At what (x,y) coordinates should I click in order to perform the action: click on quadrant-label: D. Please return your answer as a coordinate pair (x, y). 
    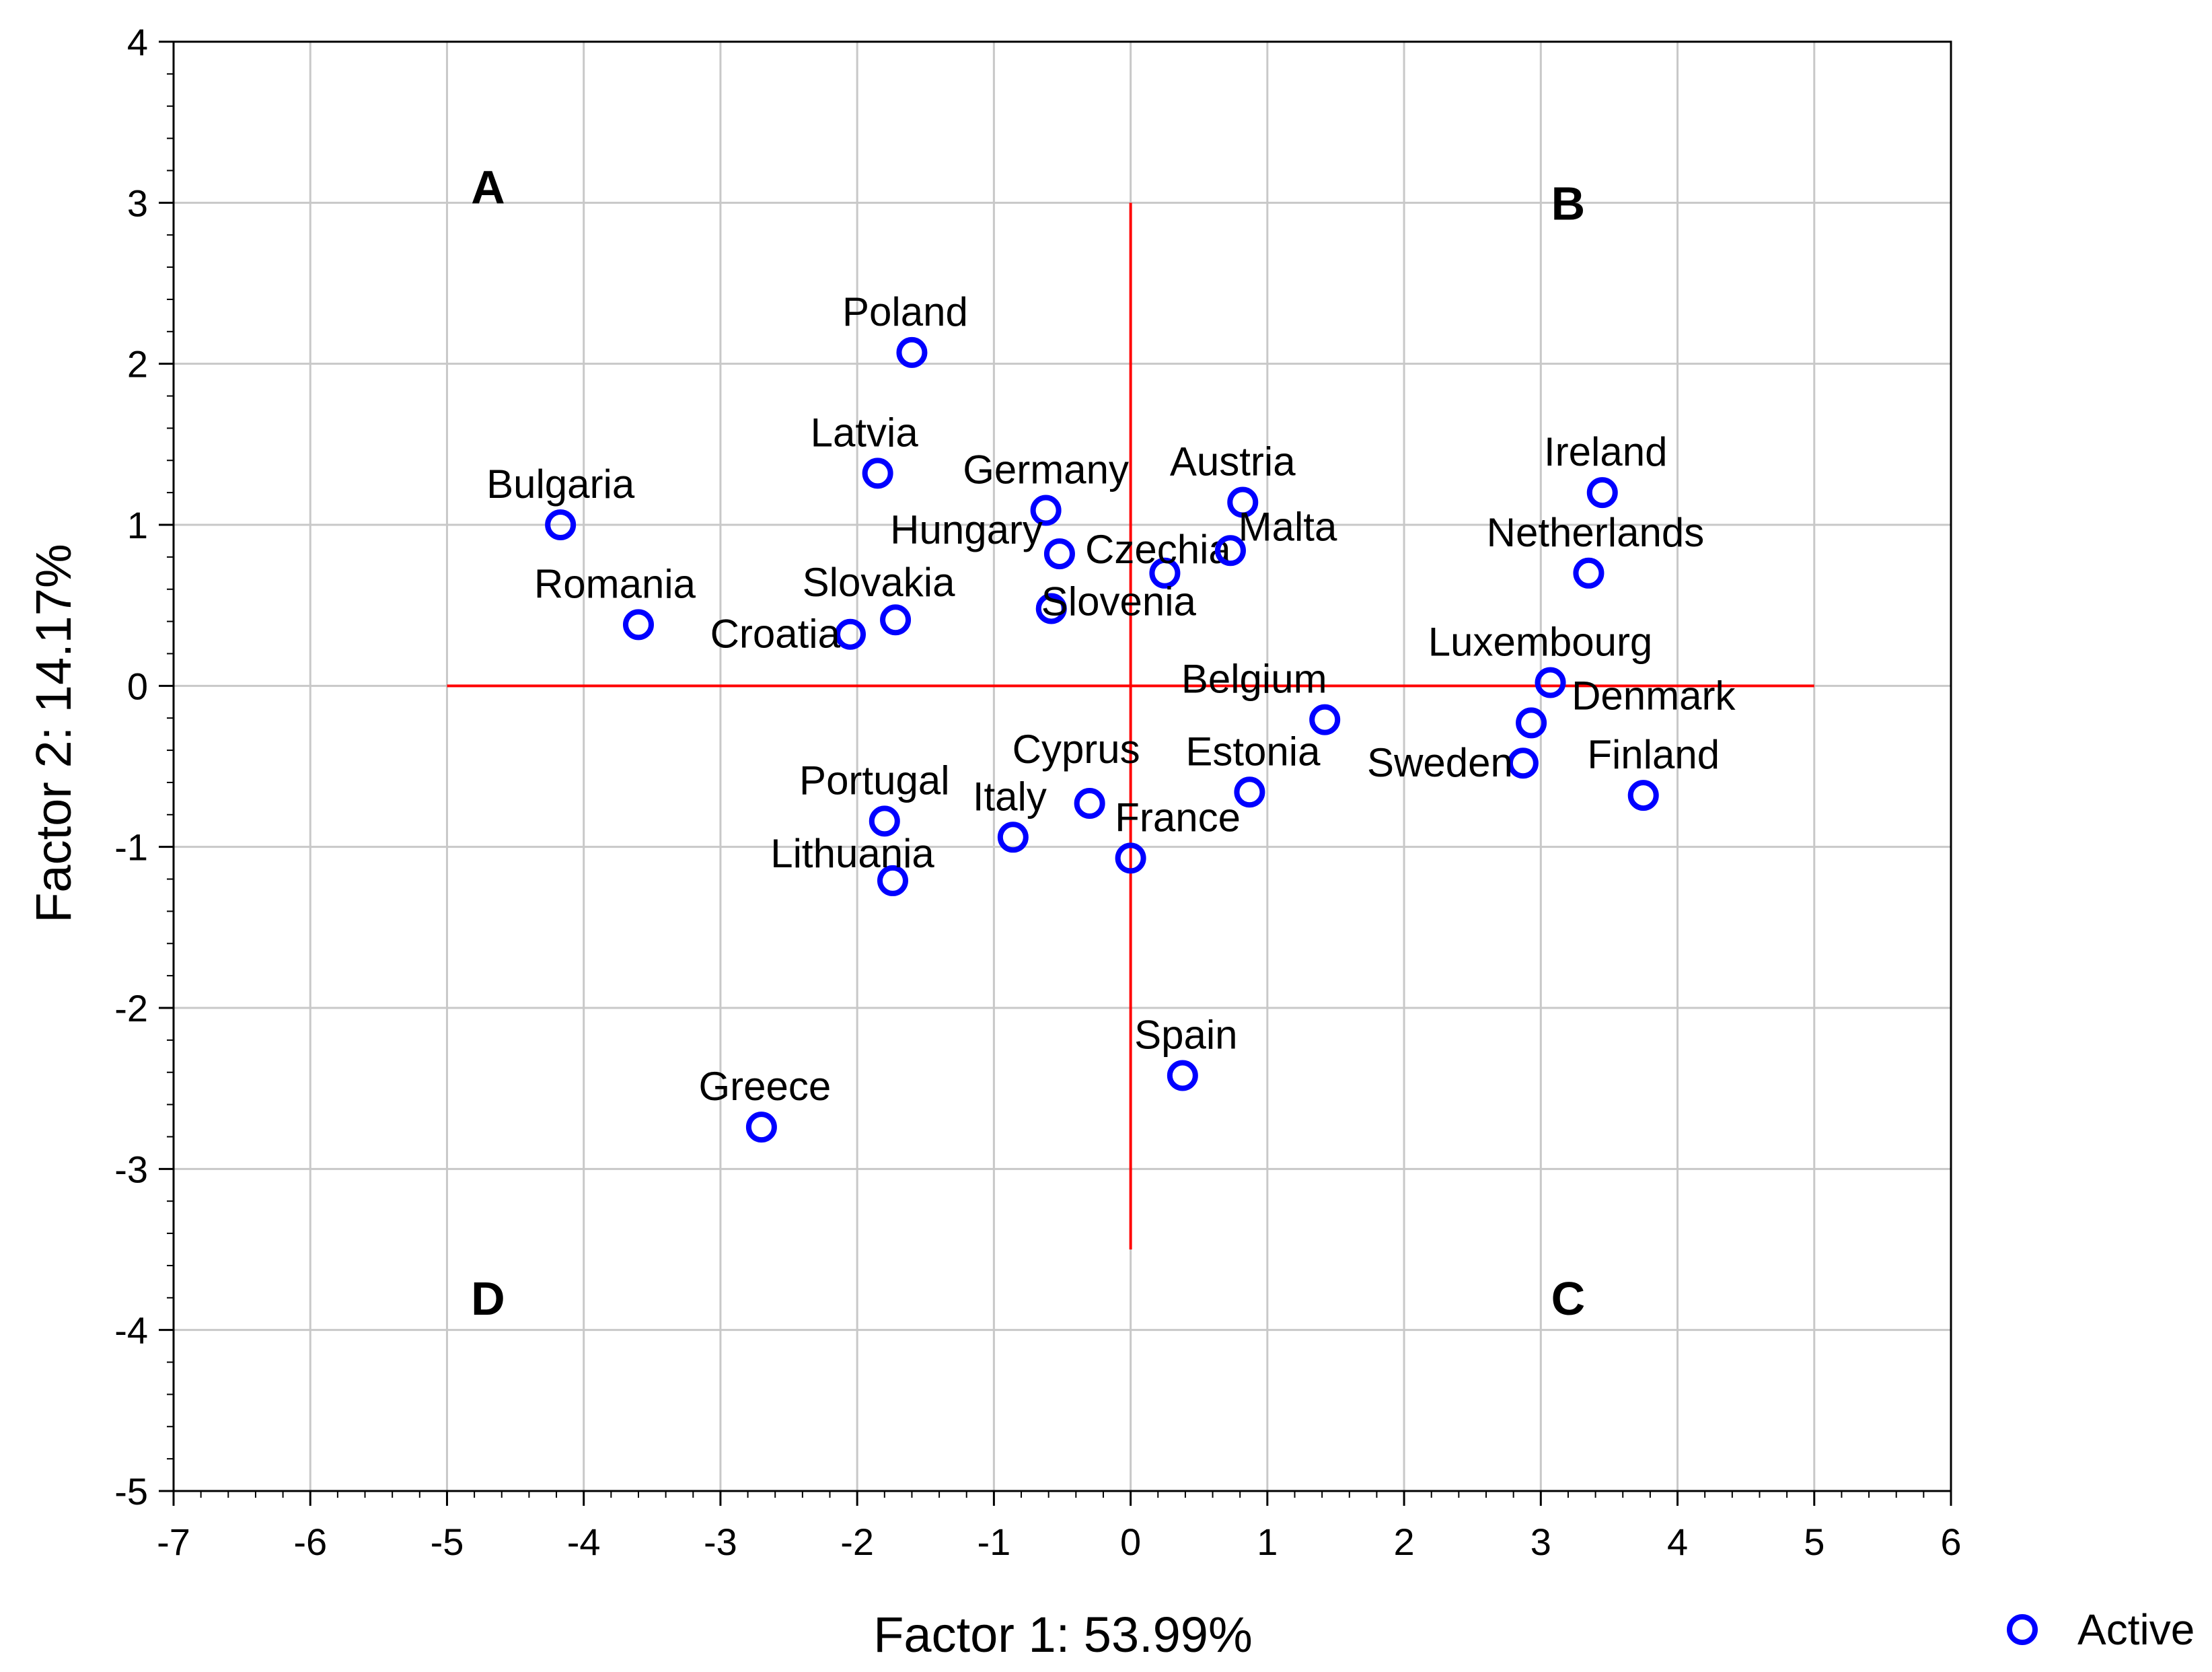
    Looking at the image, I should click on (488, 1299).